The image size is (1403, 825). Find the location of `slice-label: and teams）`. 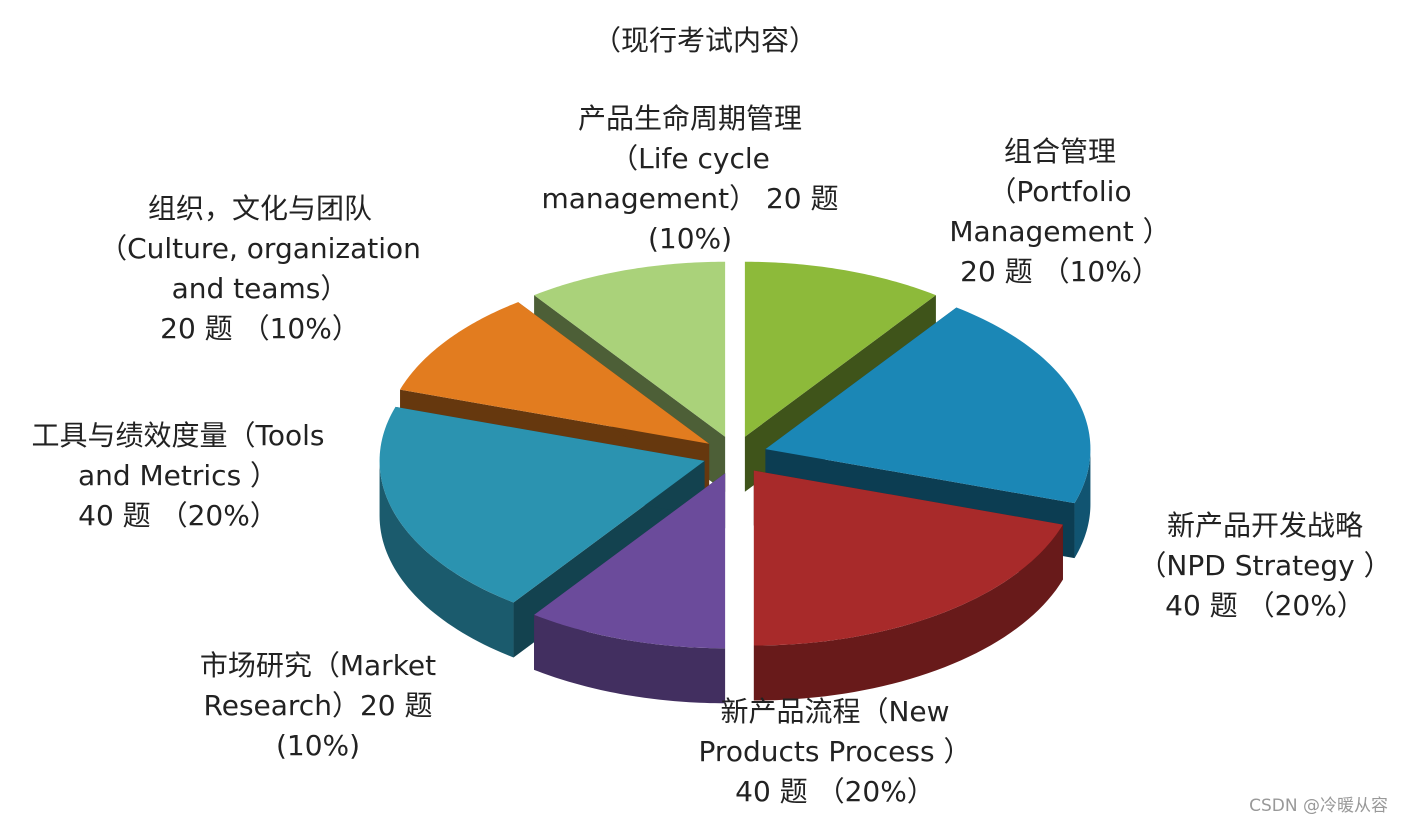

slice-label: and teams） is located at coordinates (260, 288).